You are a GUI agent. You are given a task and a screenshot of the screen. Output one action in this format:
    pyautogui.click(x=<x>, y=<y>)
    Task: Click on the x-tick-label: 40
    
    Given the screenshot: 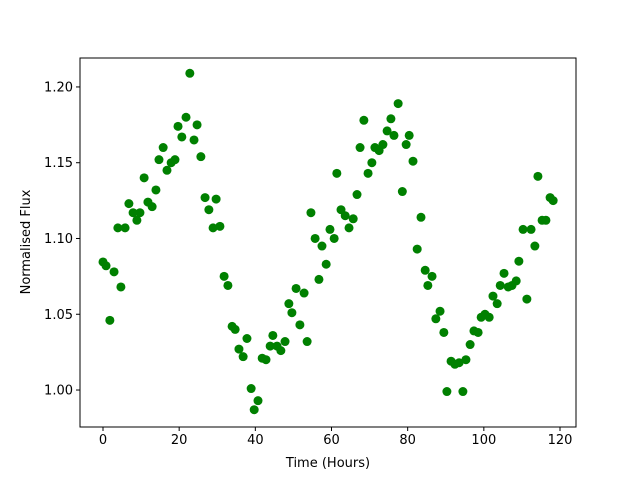 What is the action you would take?
    pyautogui.click(x=255, y=440)
    